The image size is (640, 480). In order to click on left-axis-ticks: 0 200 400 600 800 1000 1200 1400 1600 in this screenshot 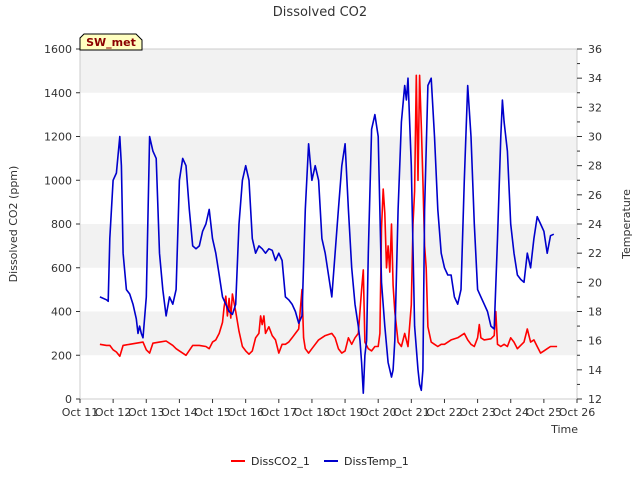, I will do `click(62, 224)`.